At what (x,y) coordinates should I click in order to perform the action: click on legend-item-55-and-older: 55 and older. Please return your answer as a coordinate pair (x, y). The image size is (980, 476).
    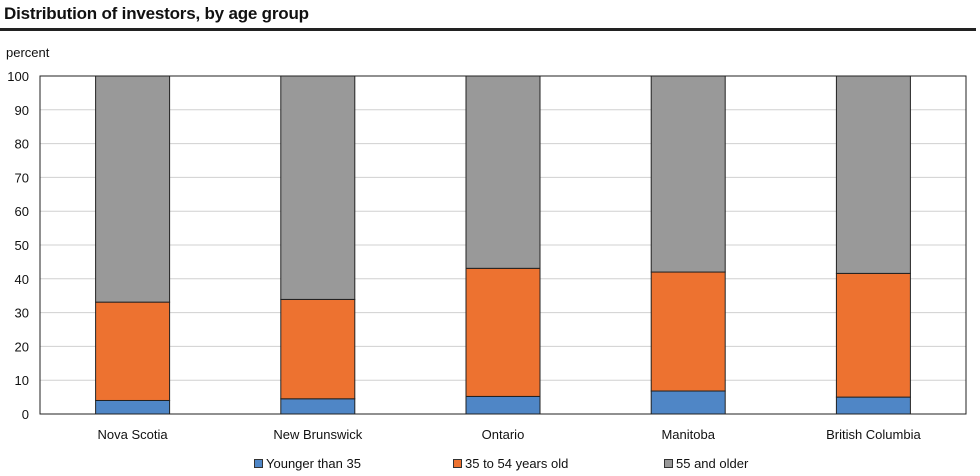
    Looking at the image, I should click on (706, 463).